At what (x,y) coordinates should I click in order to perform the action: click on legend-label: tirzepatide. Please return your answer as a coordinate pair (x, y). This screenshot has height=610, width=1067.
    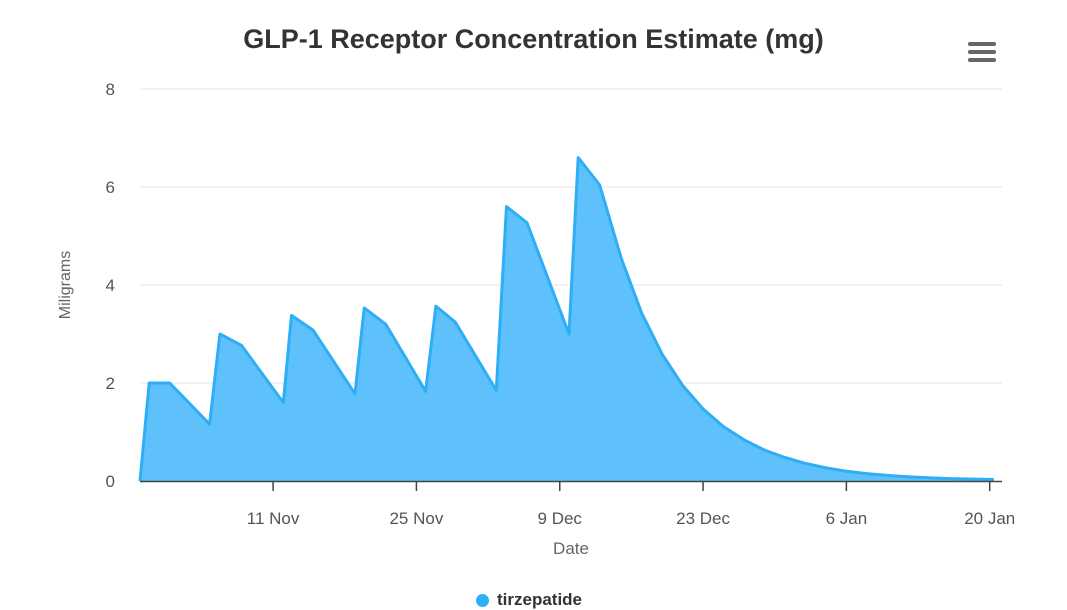
    Looking at the image, I should click on (540, 599).